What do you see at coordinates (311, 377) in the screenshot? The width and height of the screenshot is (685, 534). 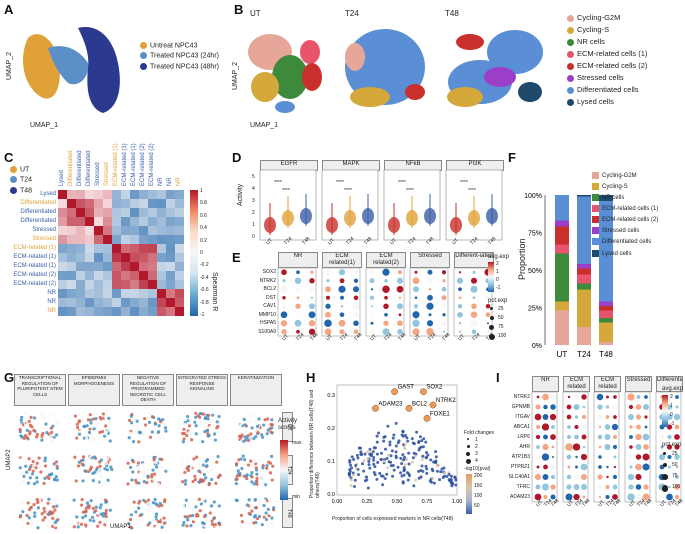 I see `panel-label-h: H` at bounding box center [311, 377].